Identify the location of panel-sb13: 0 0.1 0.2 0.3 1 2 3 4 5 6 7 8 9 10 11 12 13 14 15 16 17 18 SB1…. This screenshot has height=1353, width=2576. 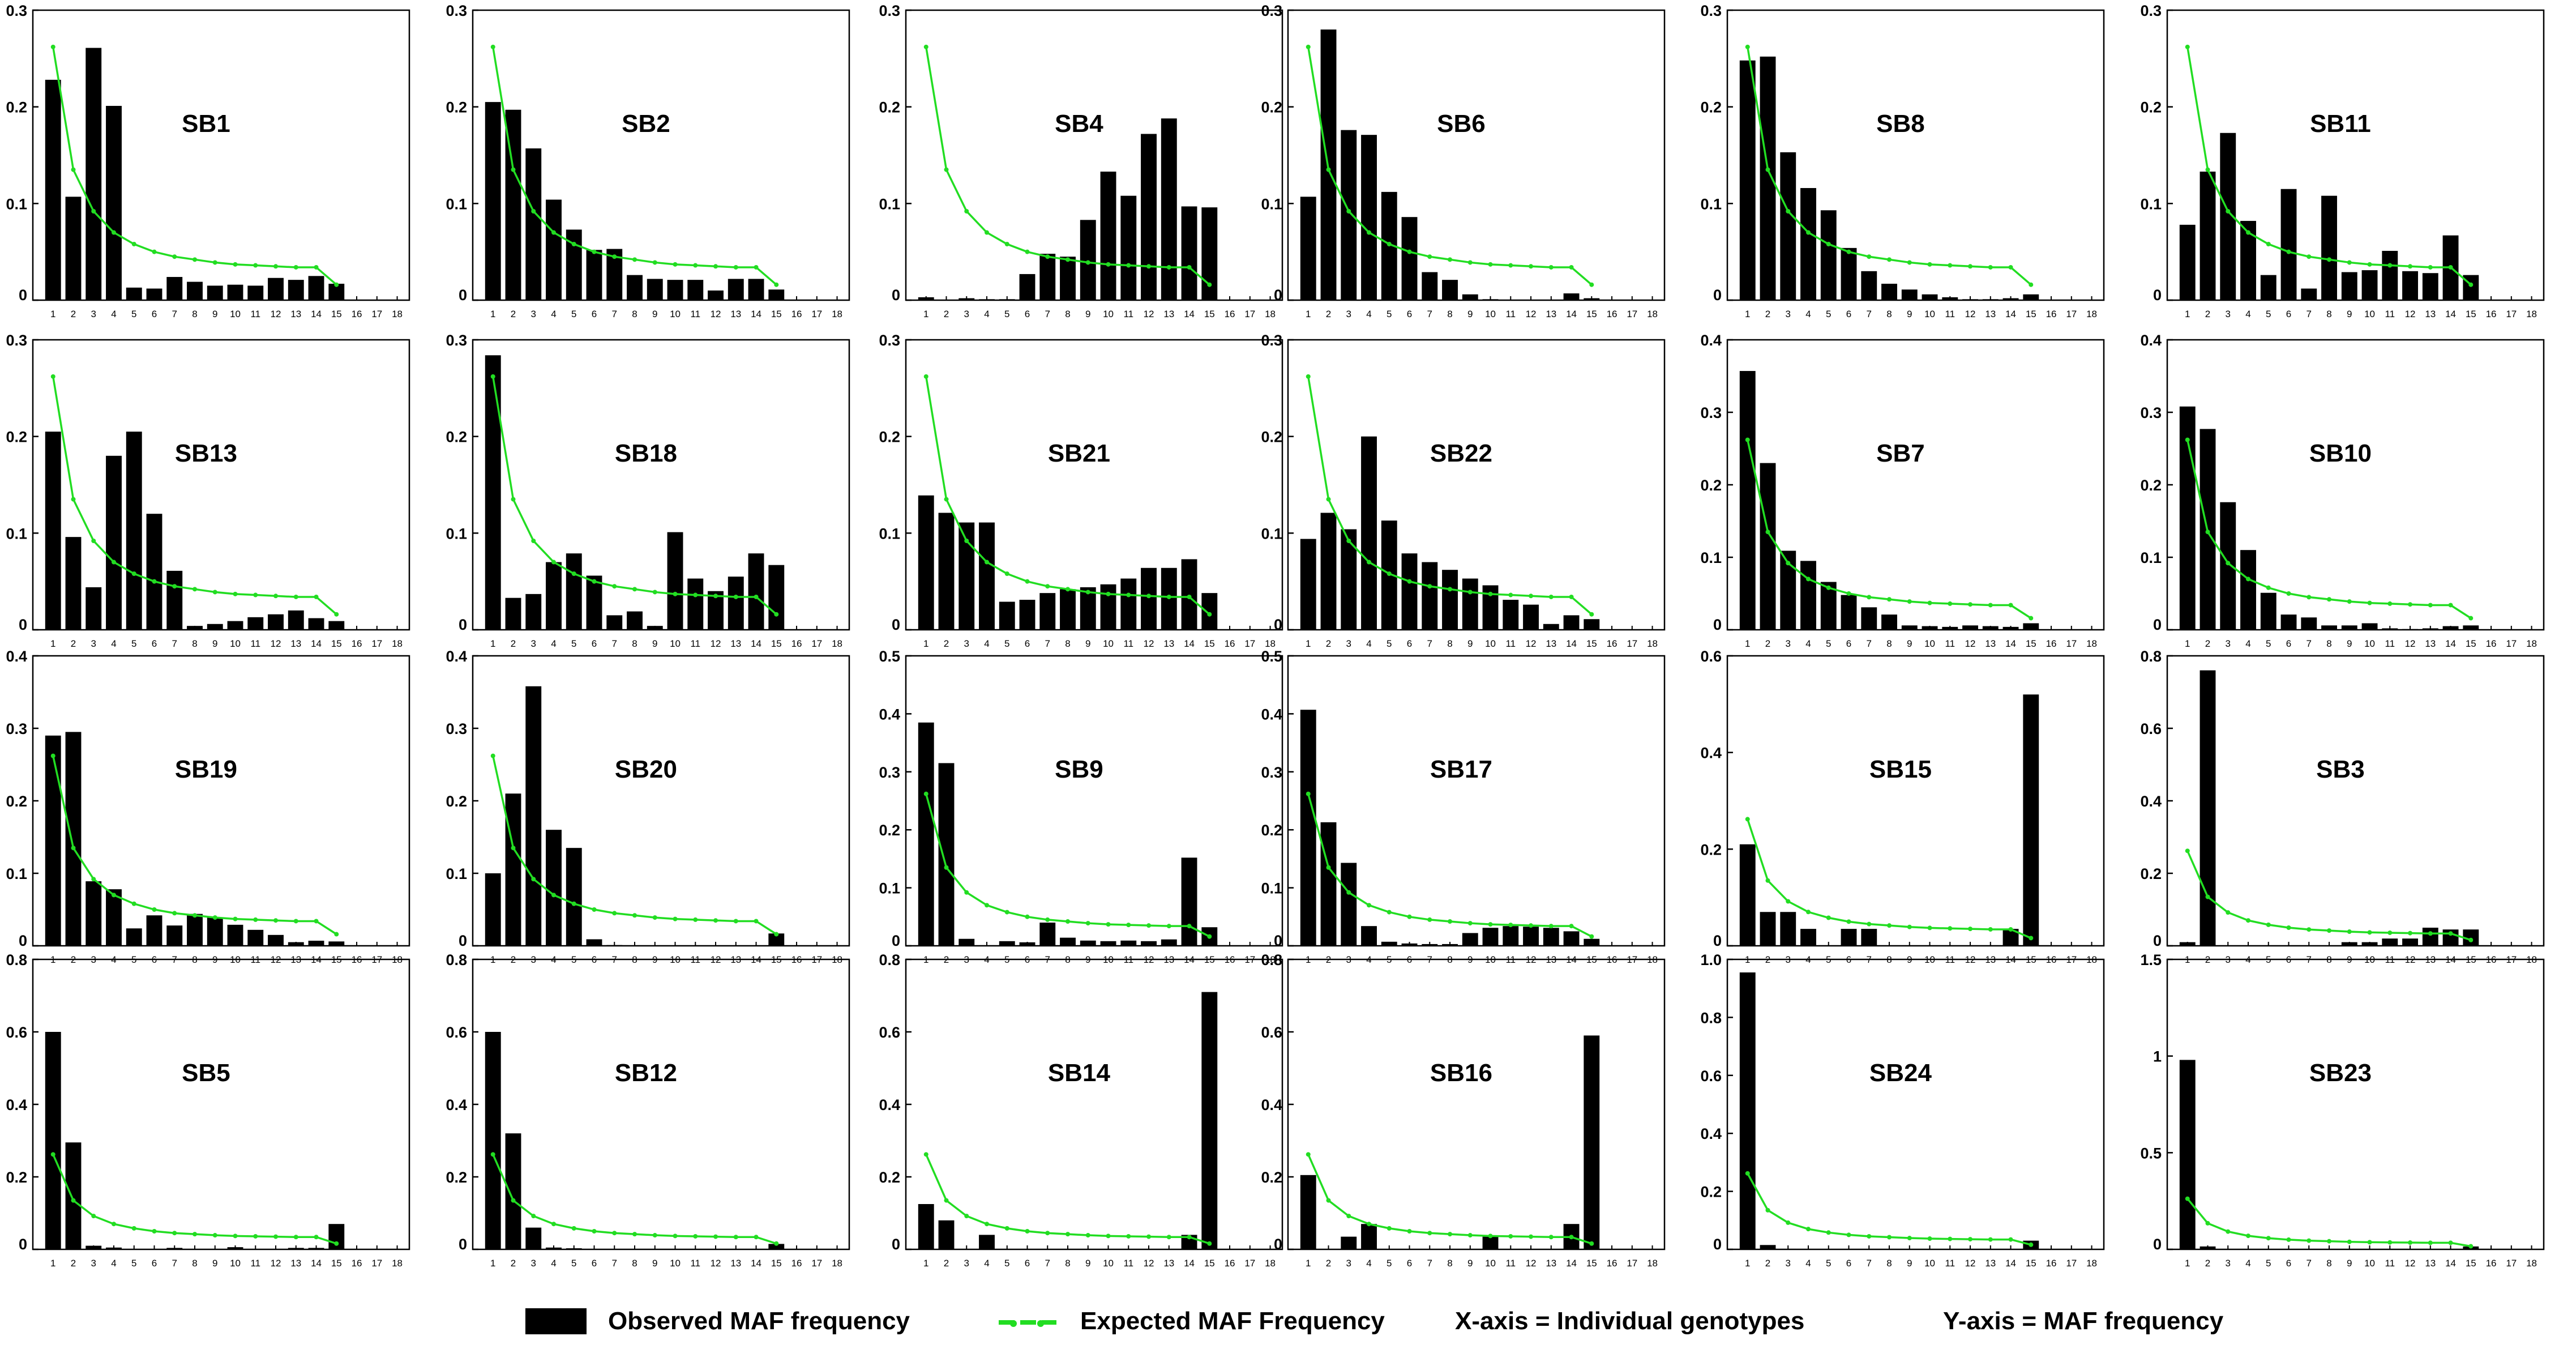
(211, 492).